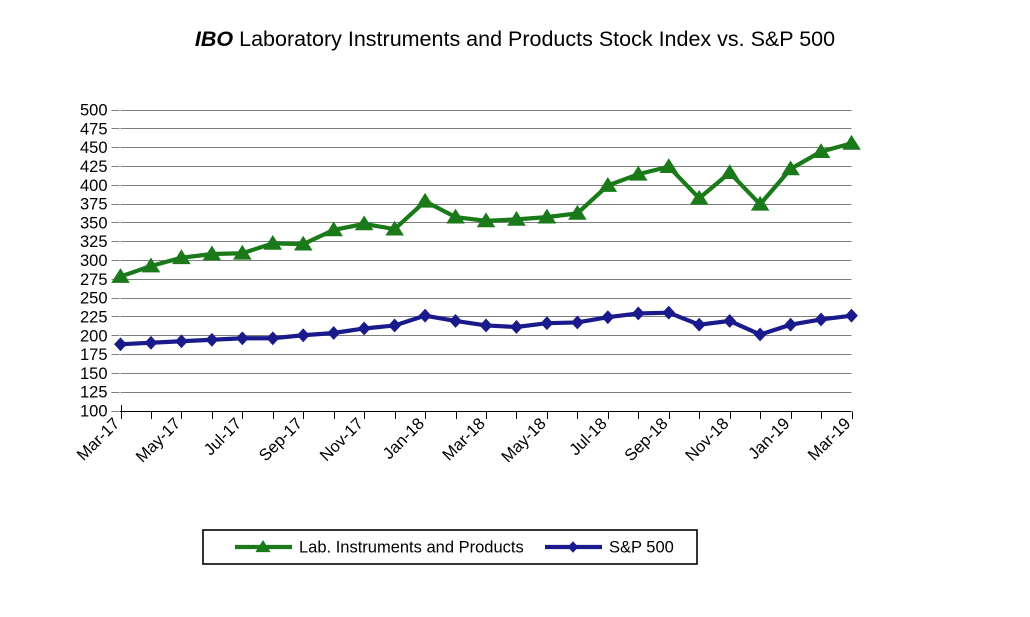 The width and height of the screenshot is (1030, 617). I want to click on y-axis-tick-label: 375, so click(94, 205).